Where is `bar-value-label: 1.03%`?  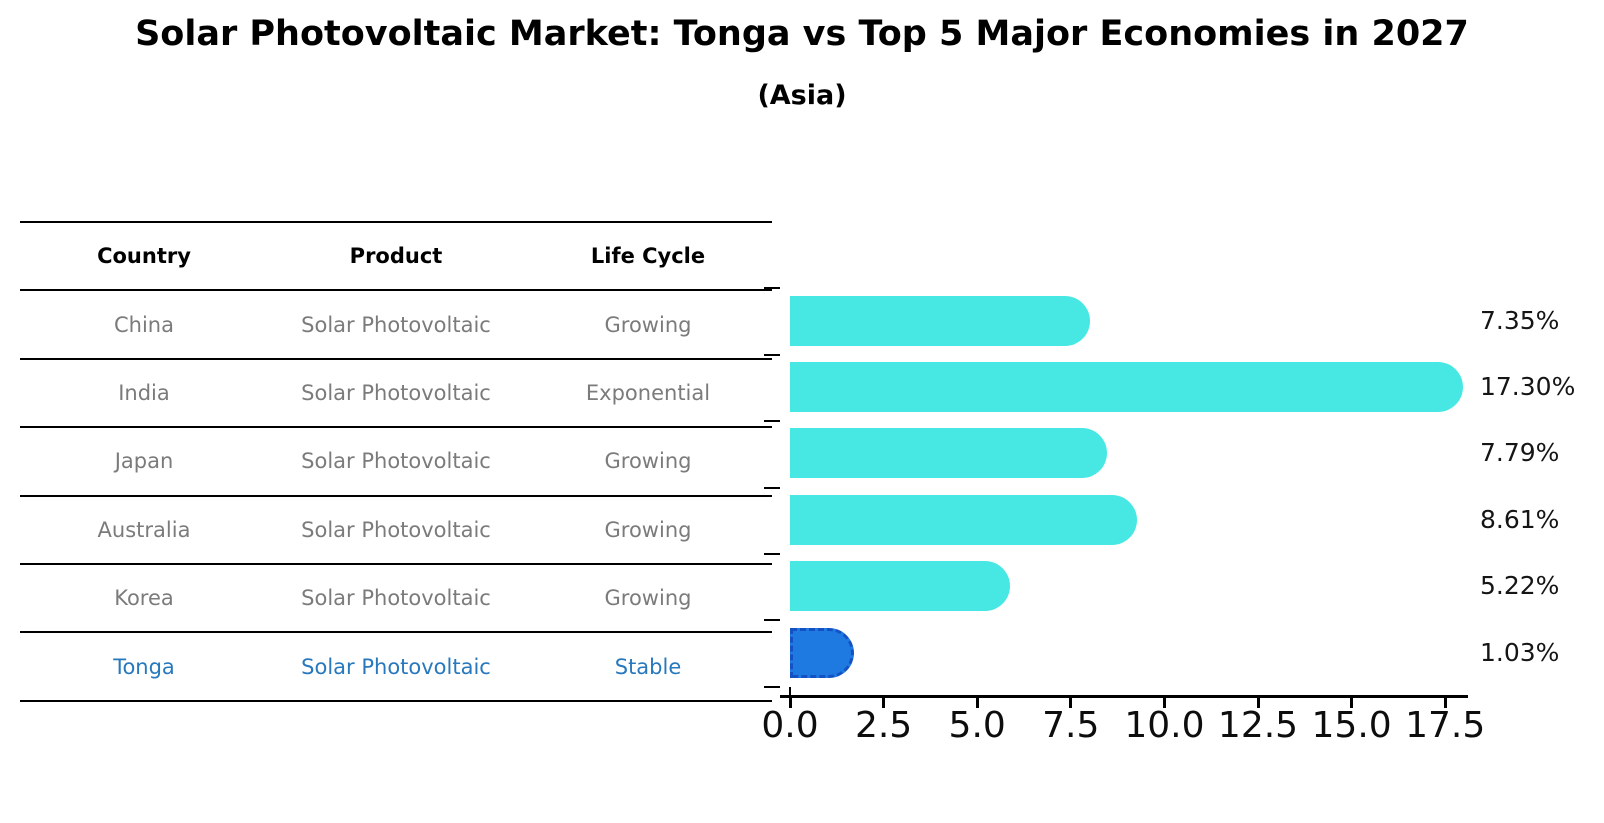 bar-value-label: 1.03% is located at coordinates (1520, 652).